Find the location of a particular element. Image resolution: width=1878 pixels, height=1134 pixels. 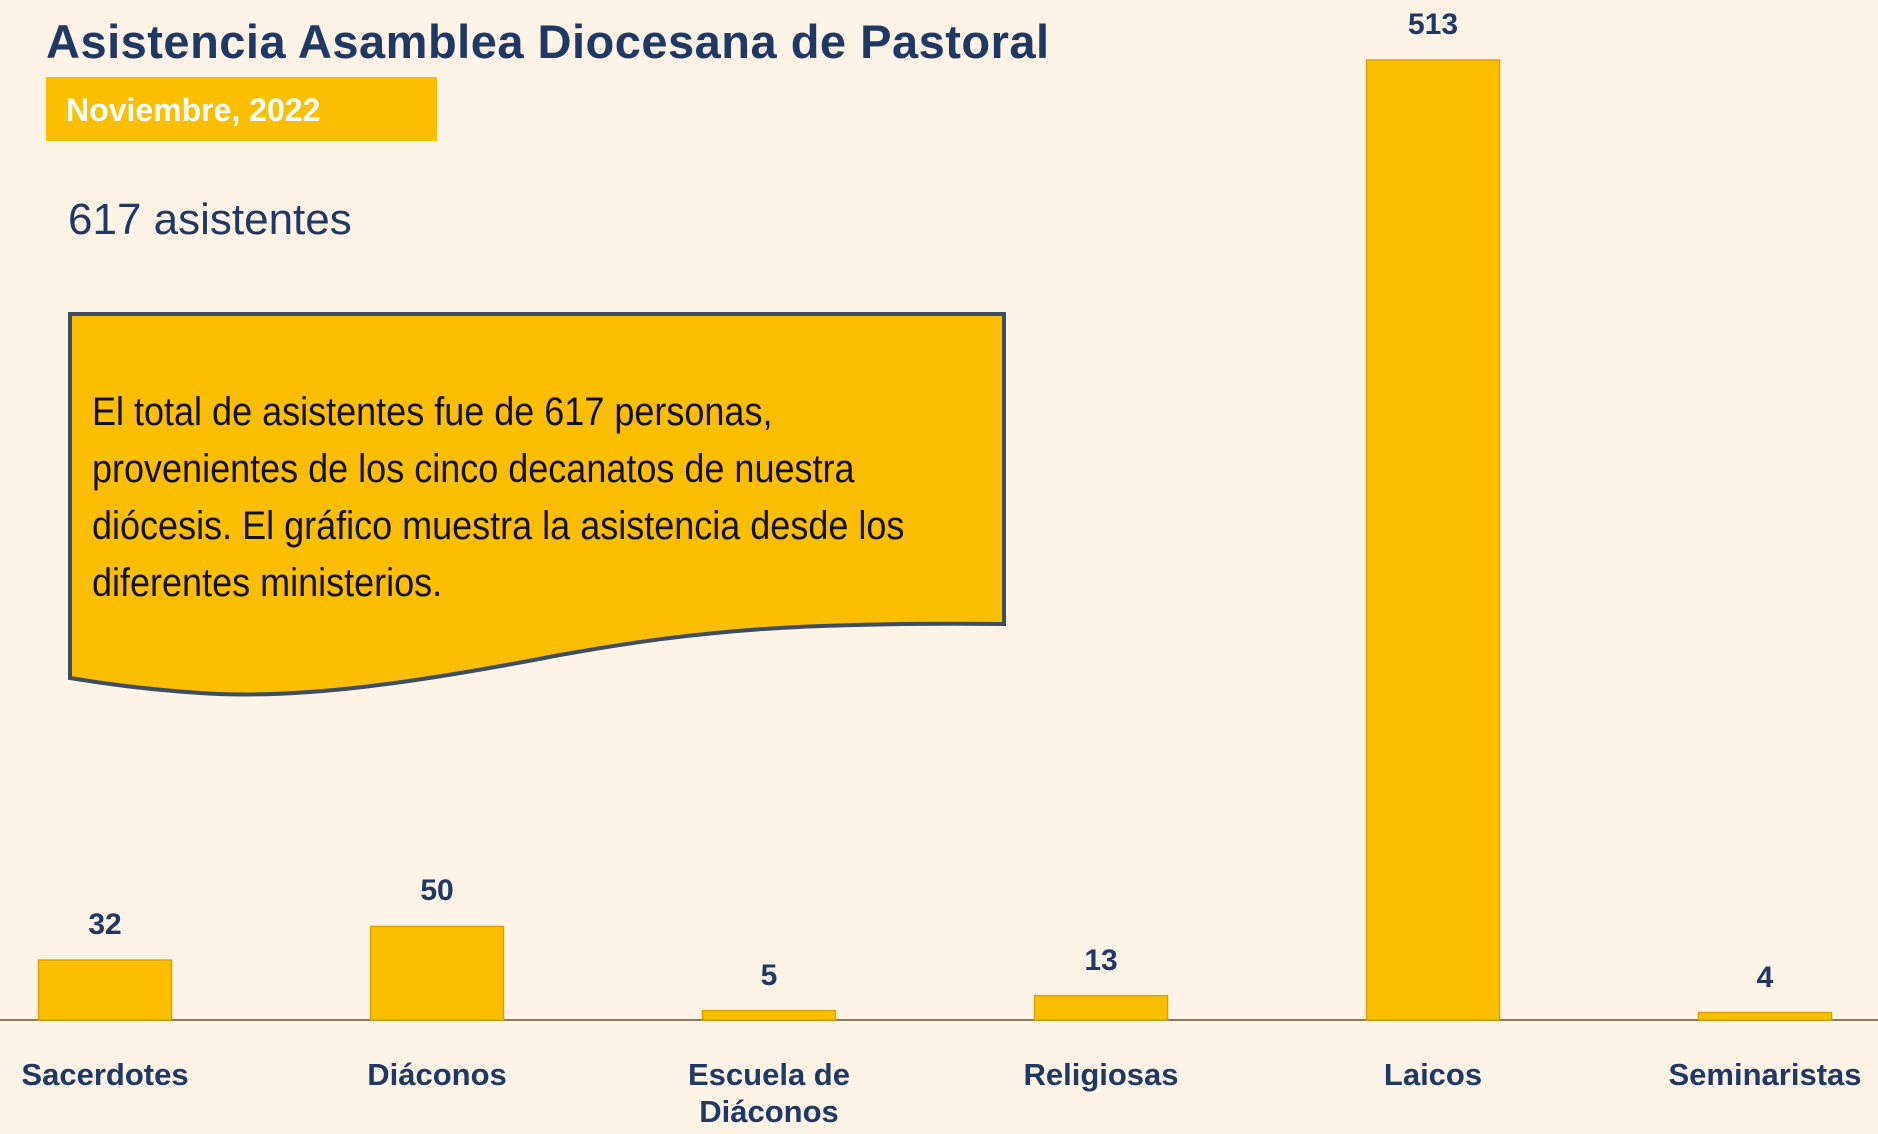

x-tick-label: Seminaristas is located at coordinates (1765, 1074).